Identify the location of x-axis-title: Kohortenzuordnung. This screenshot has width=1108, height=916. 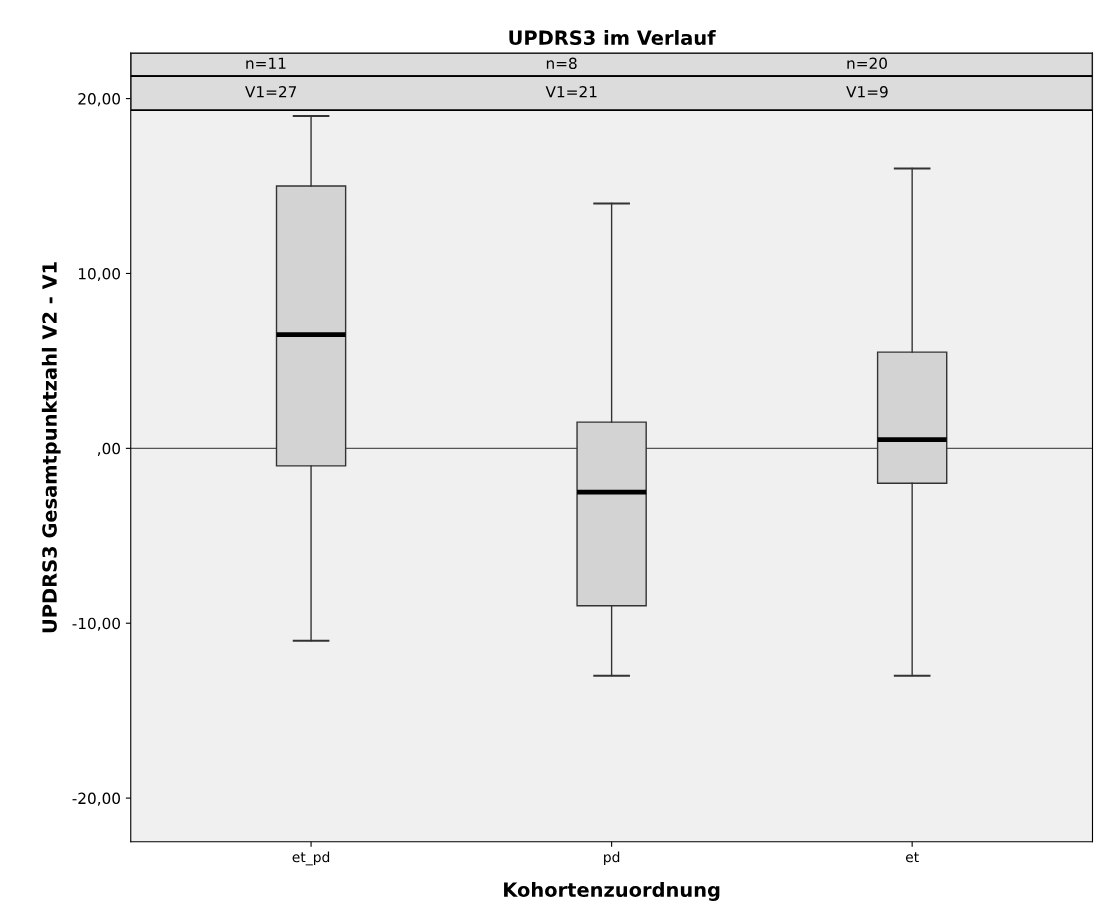
(612, 891).